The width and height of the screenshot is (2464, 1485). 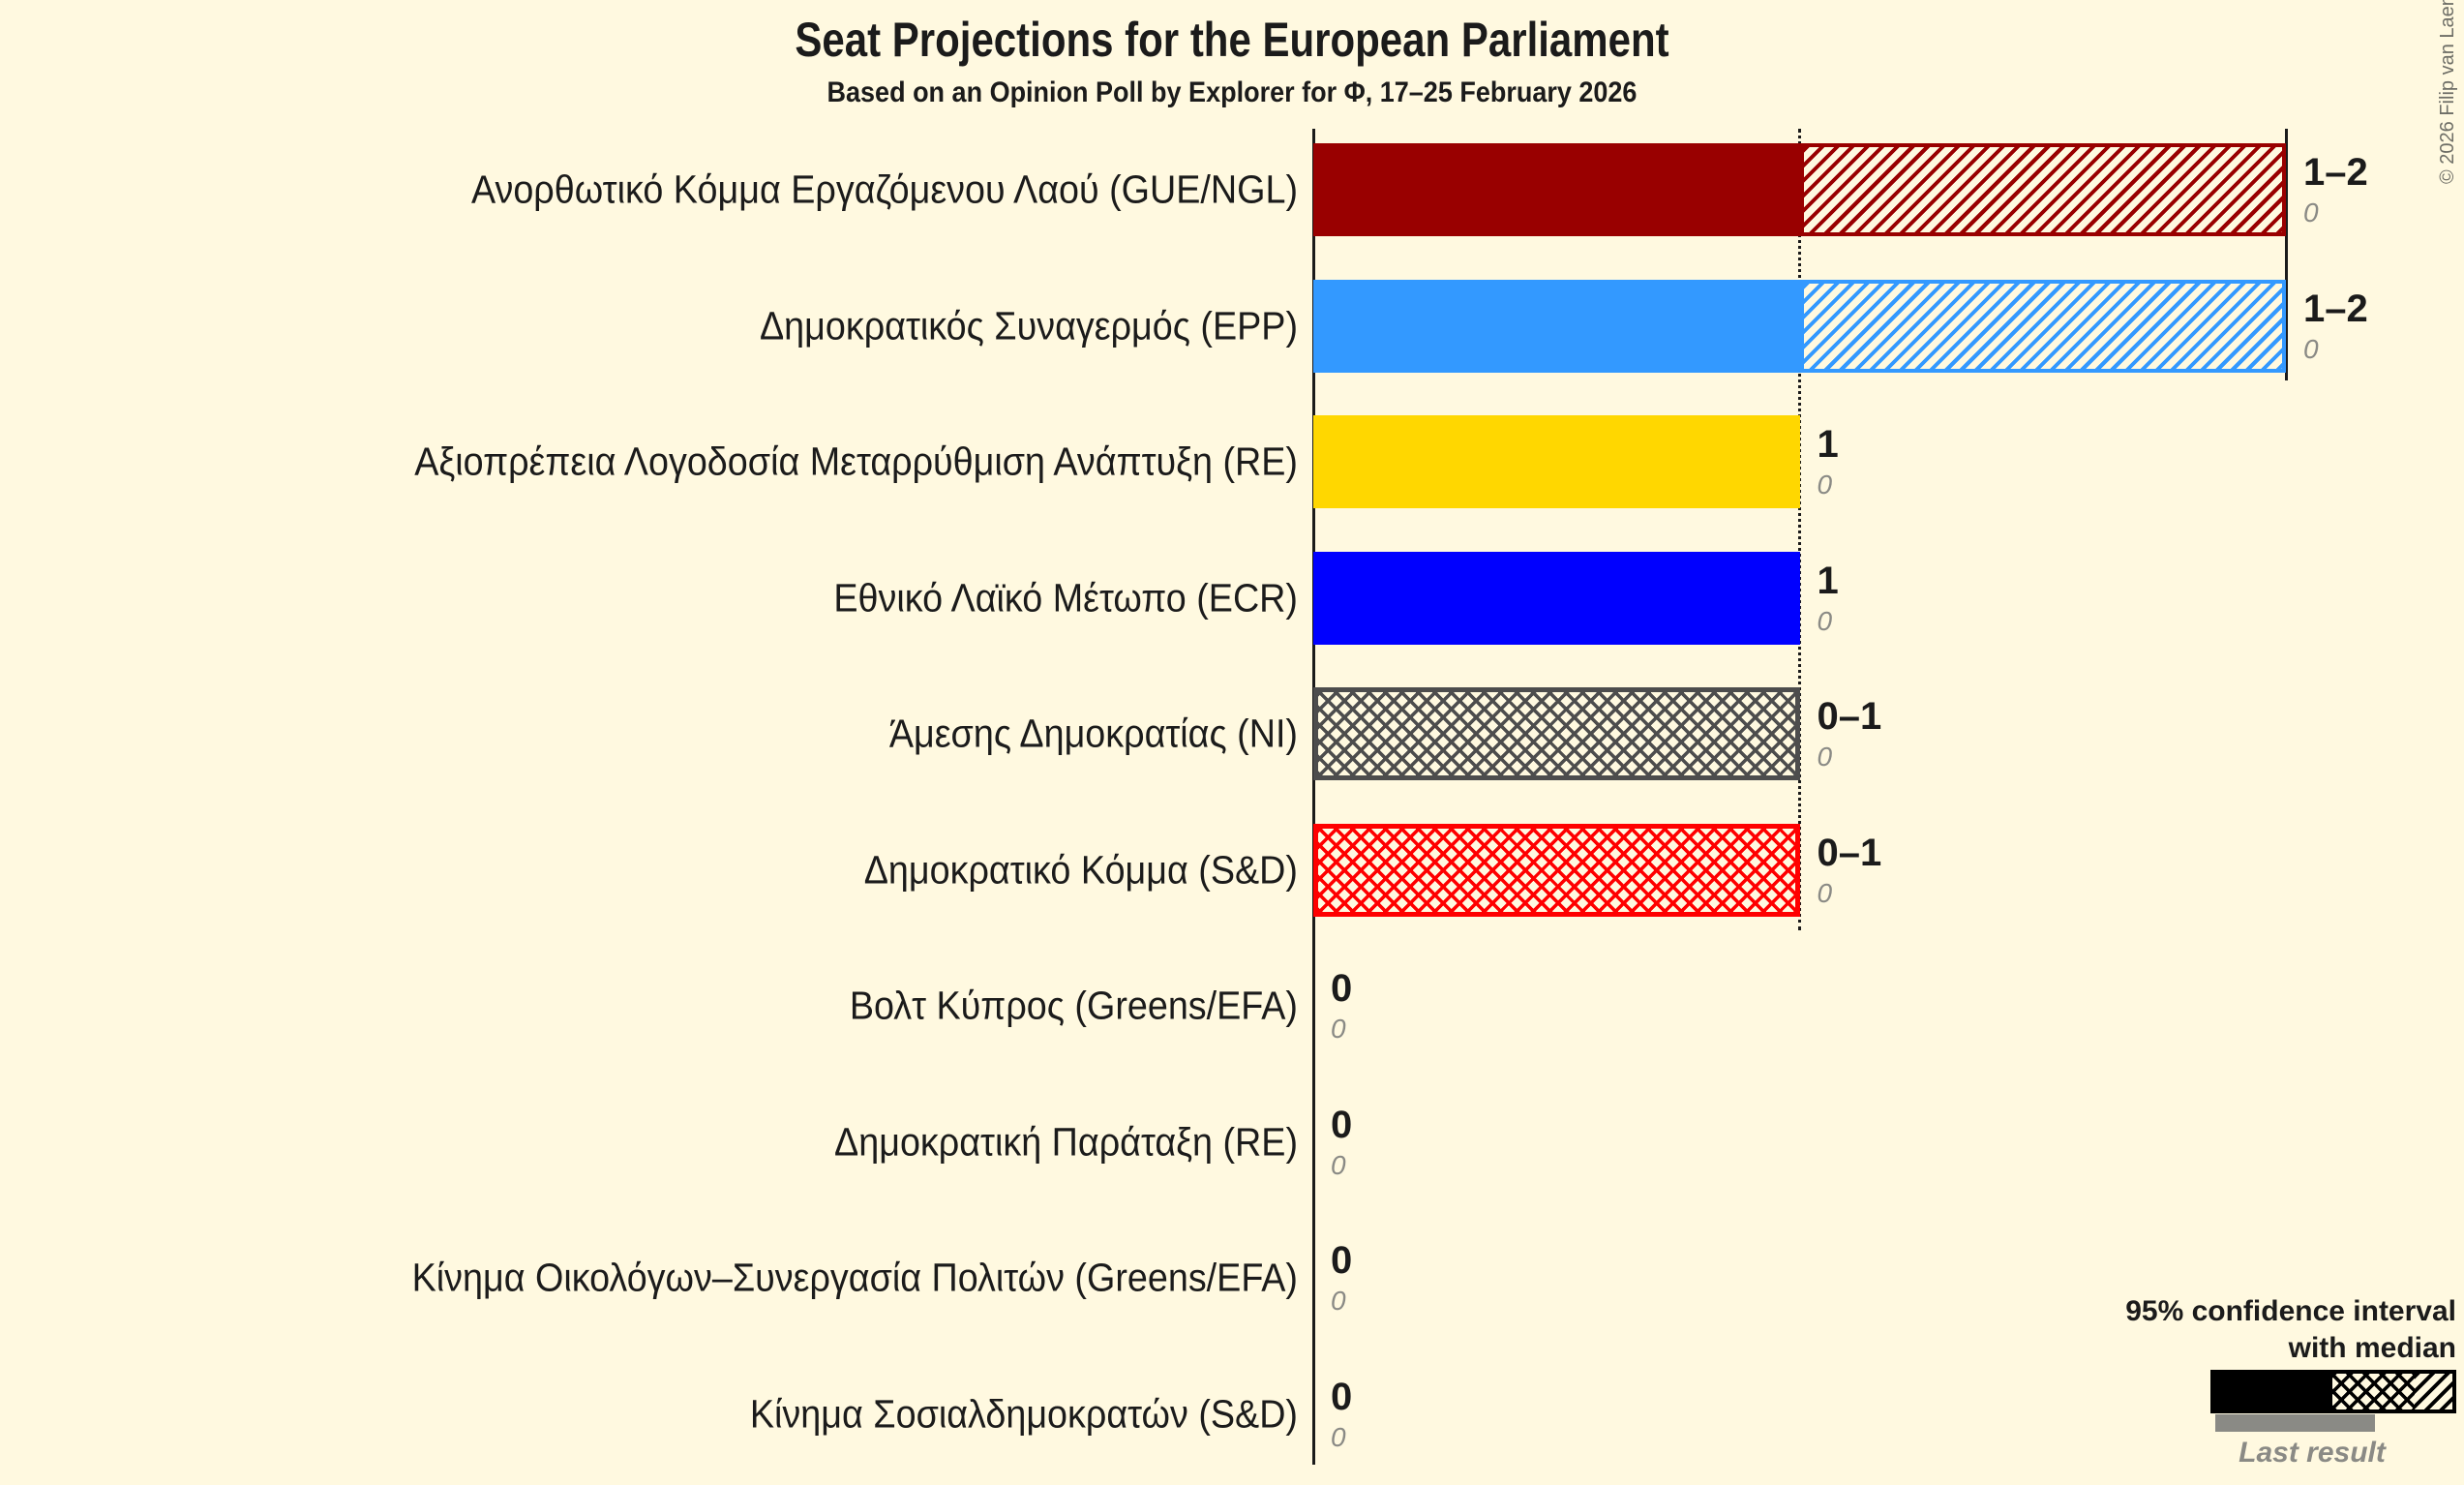 I want to click on party-label: Δημοκρατικός Συναγερμός (EPP), so click(x=1028, y=326).